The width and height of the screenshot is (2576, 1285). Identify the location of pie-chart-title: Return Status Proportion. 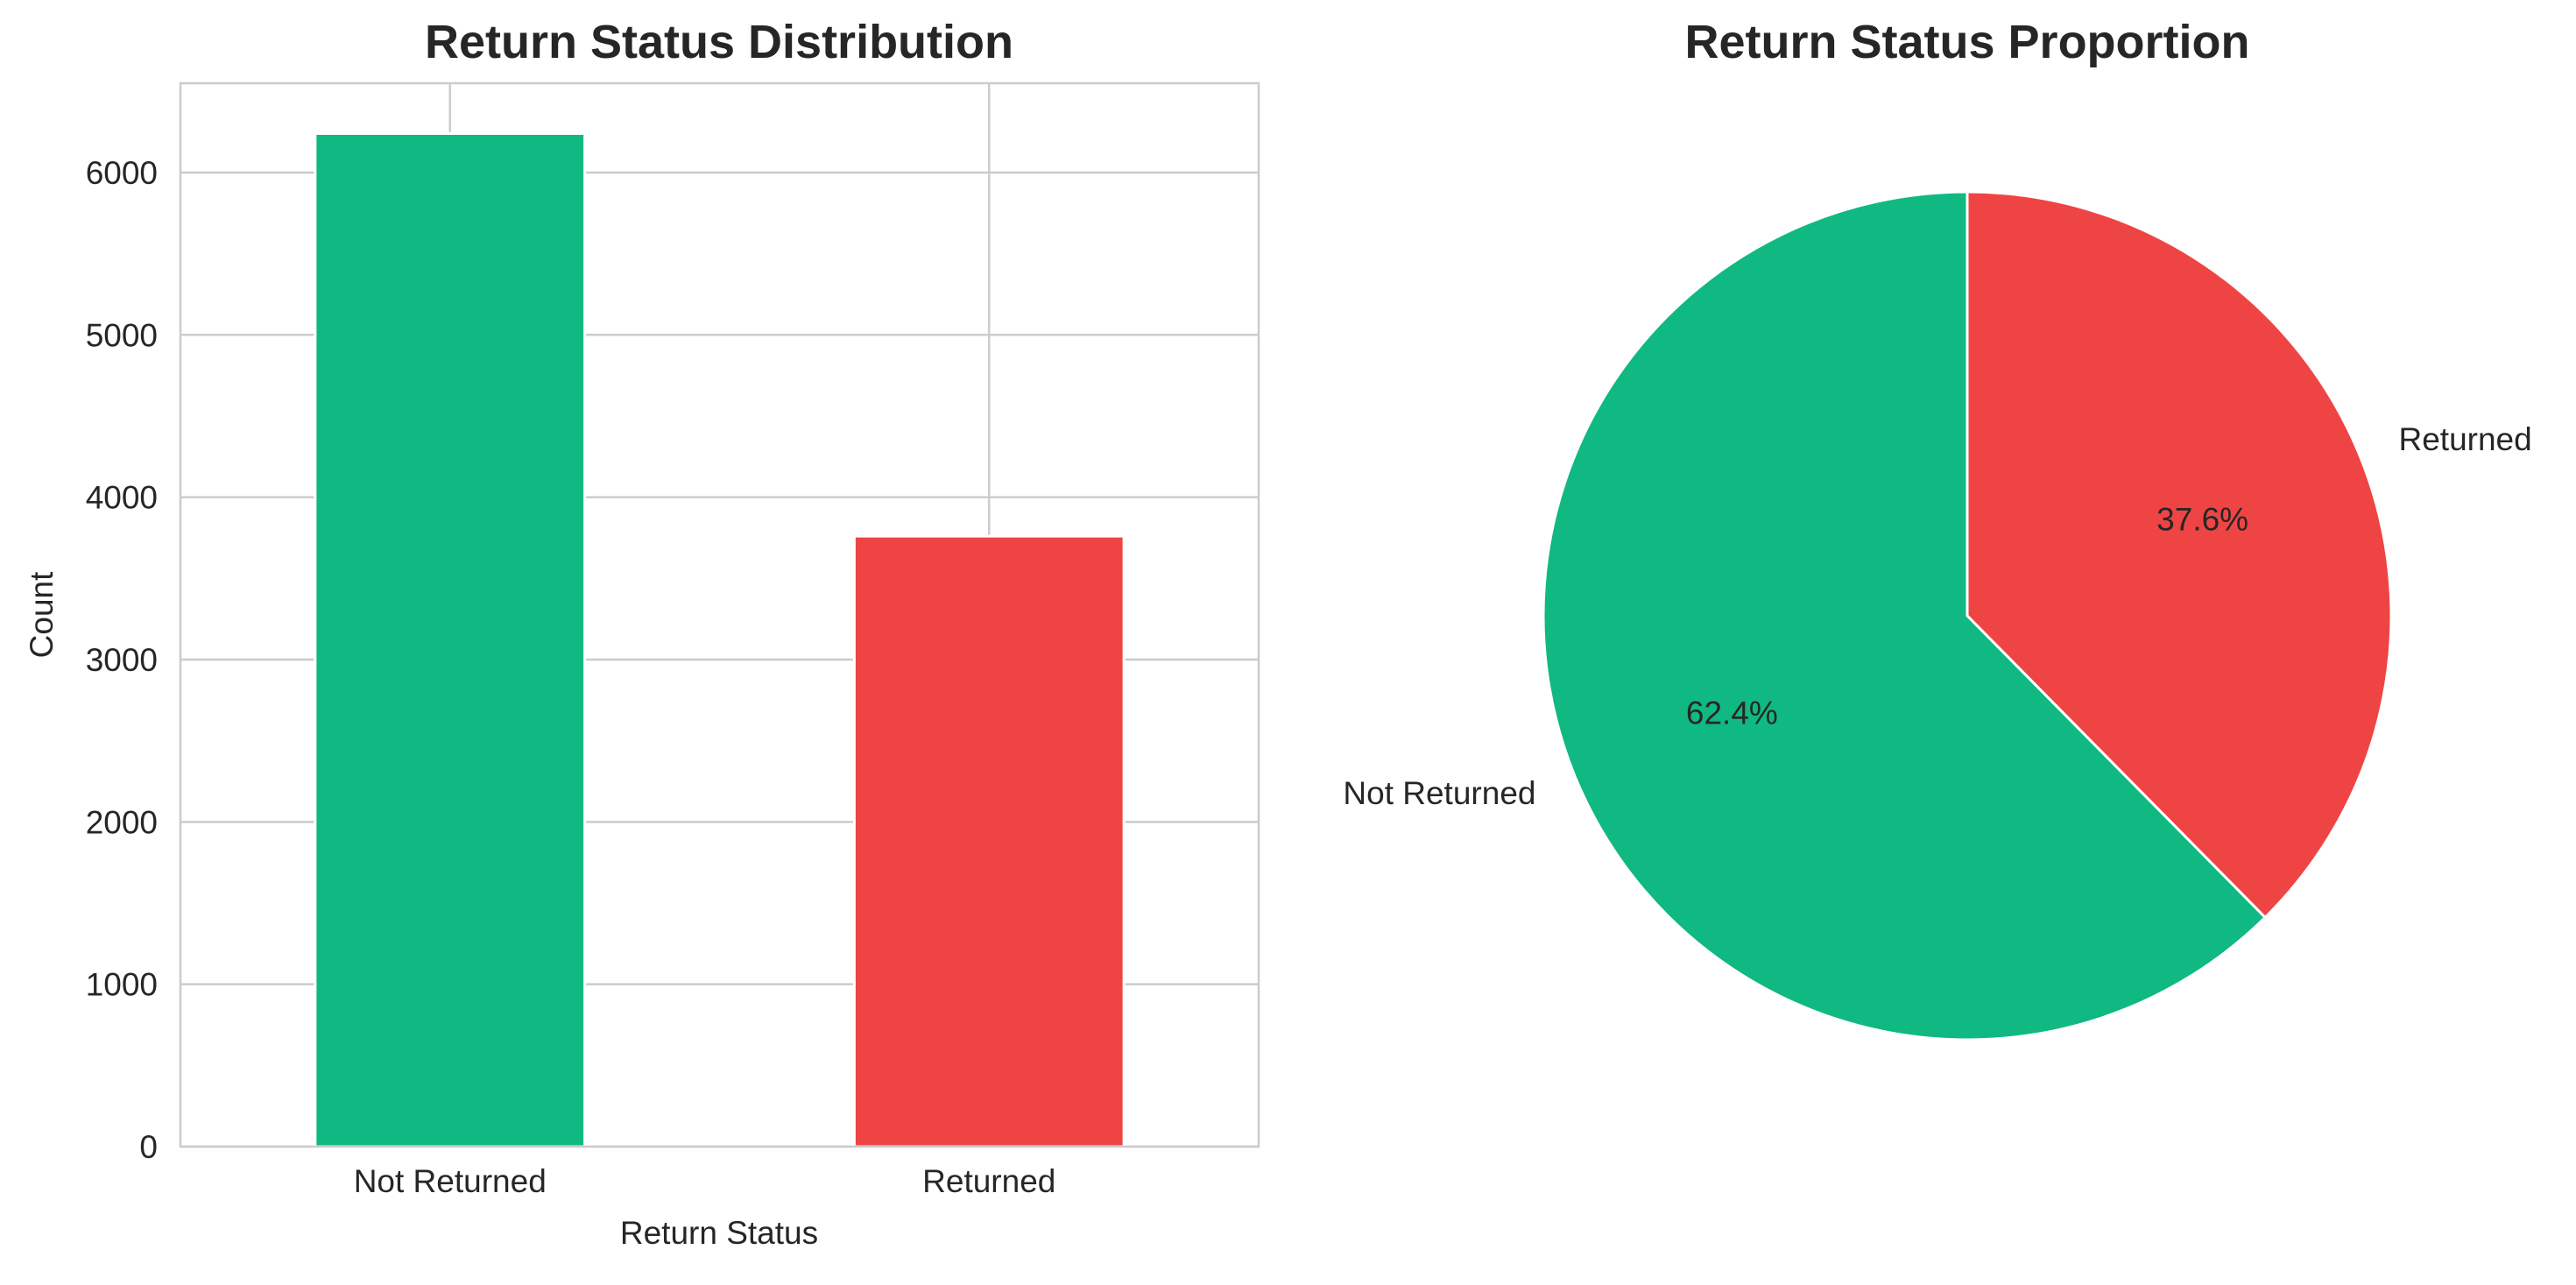
(1967, 42).